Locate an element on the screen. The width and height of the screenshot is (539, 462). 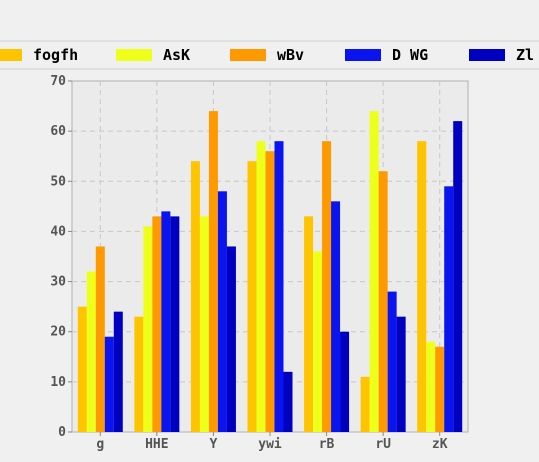
legend-frame is located at coordinates (269, 55).